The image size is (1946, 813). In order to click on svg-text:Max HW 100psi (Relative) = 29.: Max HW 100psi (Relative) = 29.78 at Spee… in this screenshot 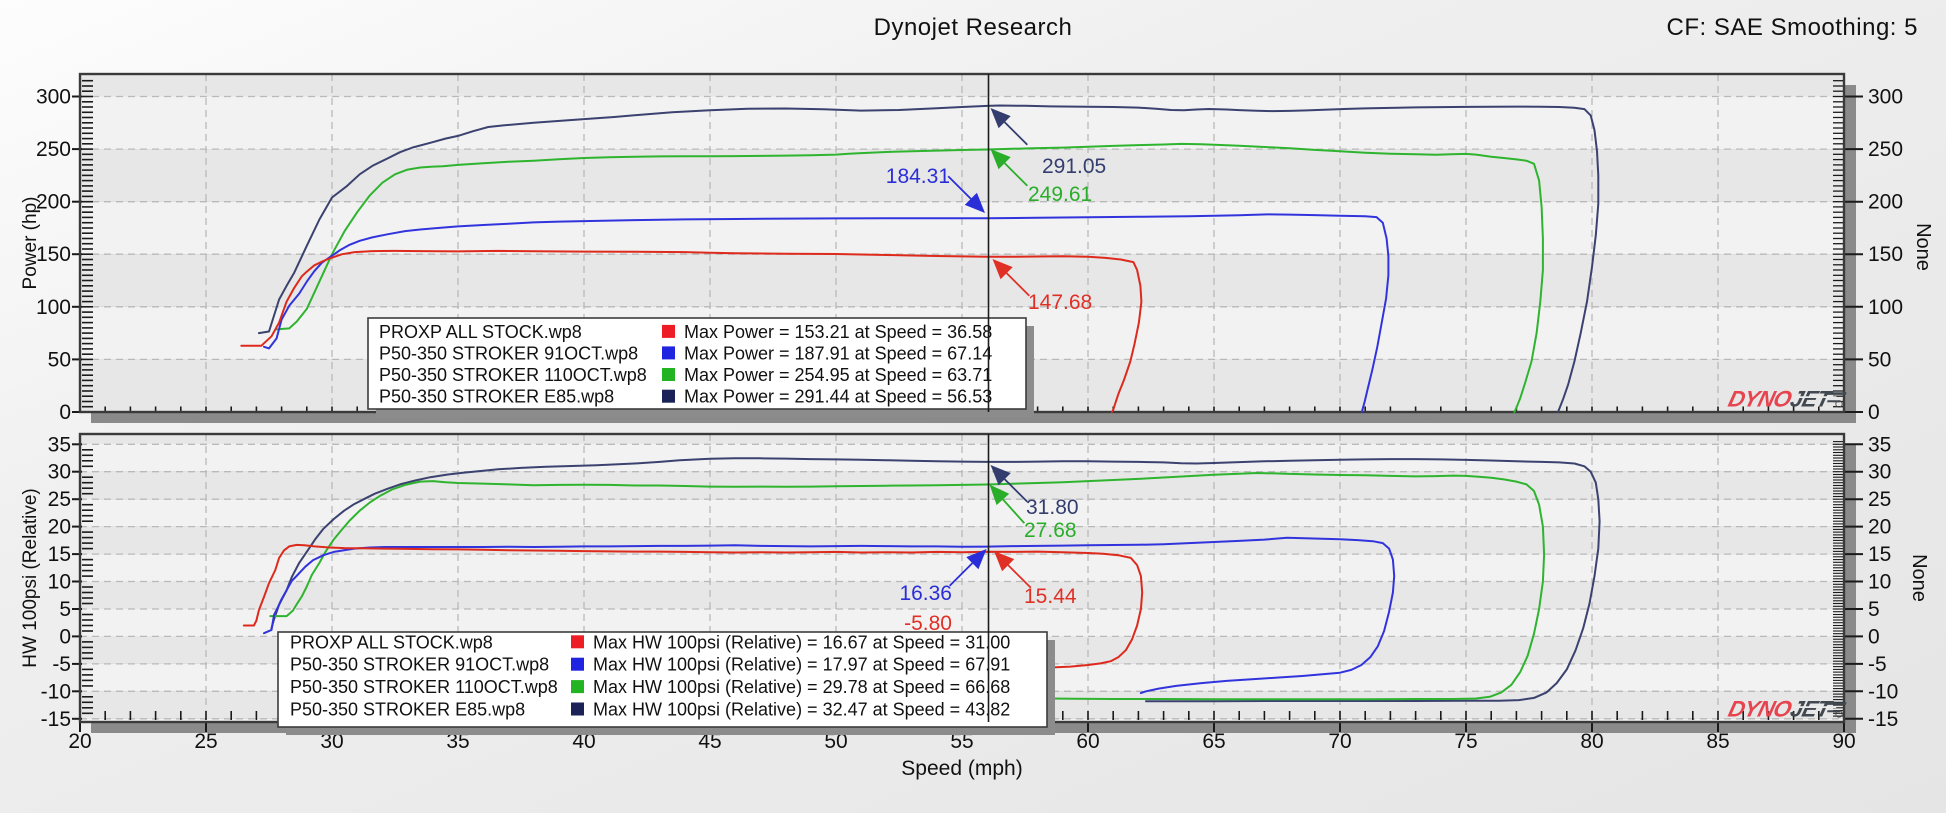, I will do `click(801, 687)`.